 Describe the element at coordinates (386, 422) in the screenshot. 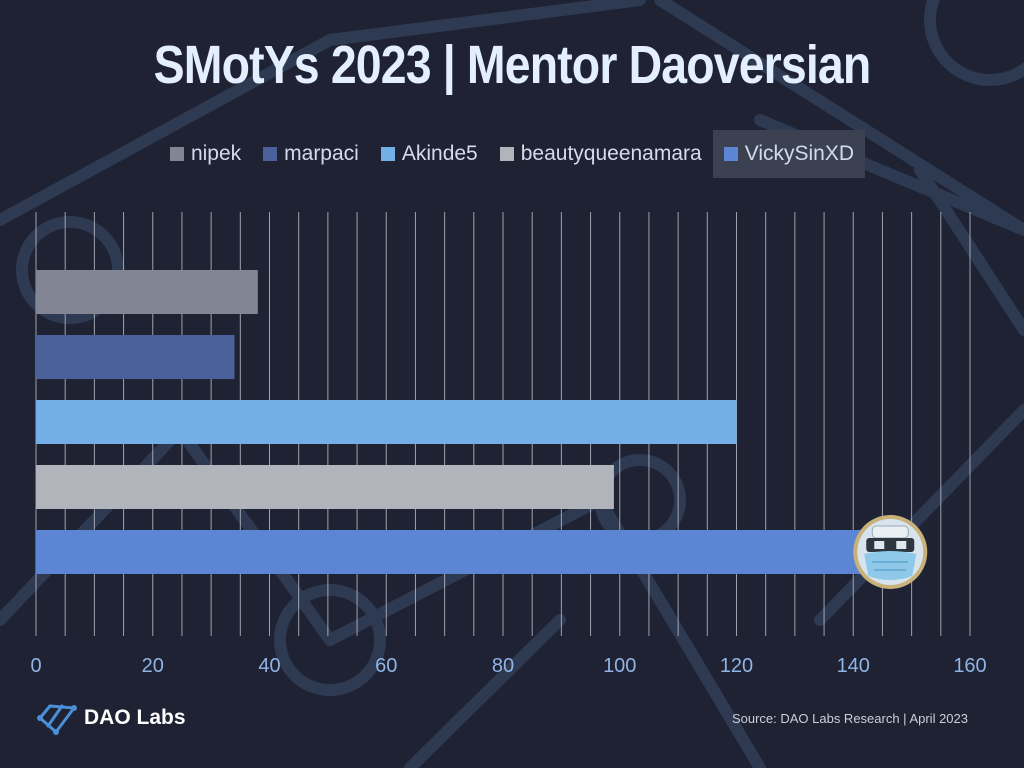

I see `bar-akinde5` at that location.